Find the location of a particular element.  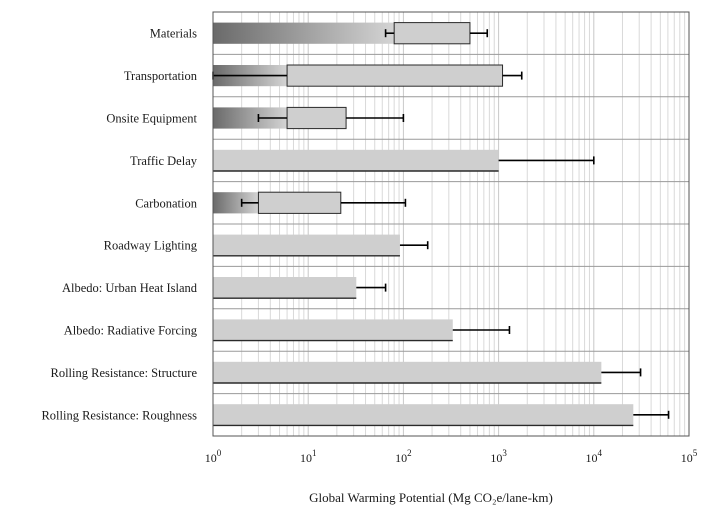

x-tick-label: 10³ is located at coordinates (498, 456).